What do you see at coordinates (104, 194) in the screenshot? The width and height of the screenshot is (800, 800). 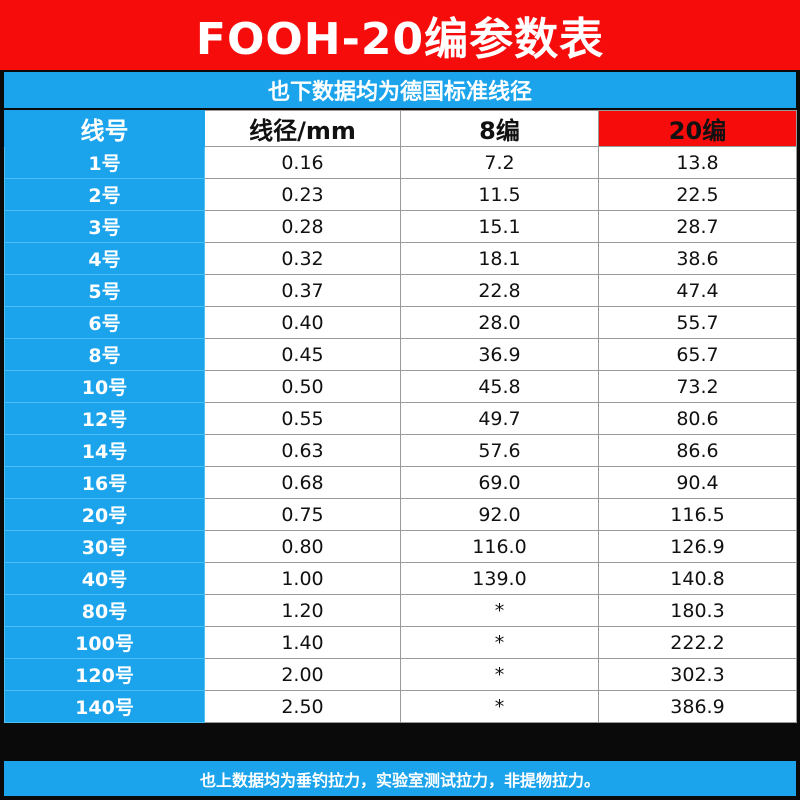 I see `cell-line-number: 2号` at bounding box center [104, 194].